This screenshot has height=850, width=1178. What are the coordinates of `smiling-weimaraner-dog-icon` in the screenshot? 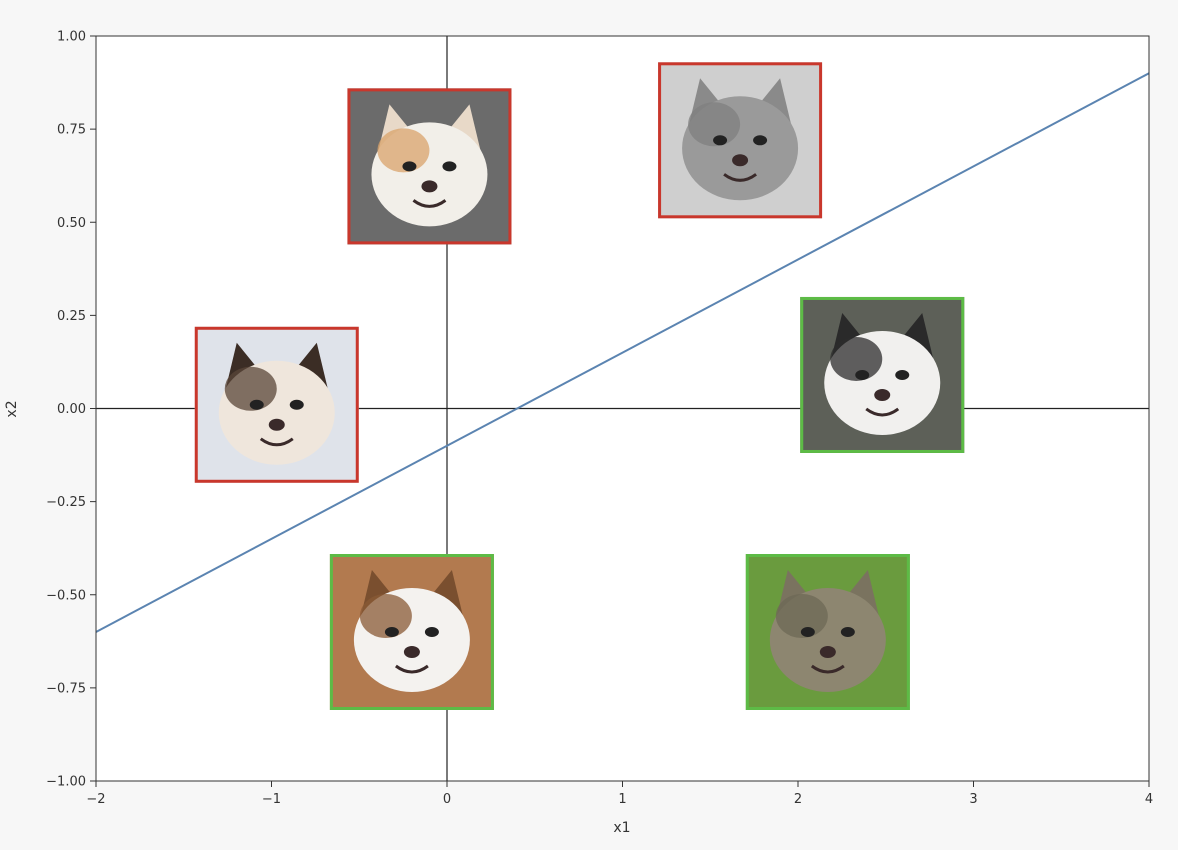 It's located at (827, 632).